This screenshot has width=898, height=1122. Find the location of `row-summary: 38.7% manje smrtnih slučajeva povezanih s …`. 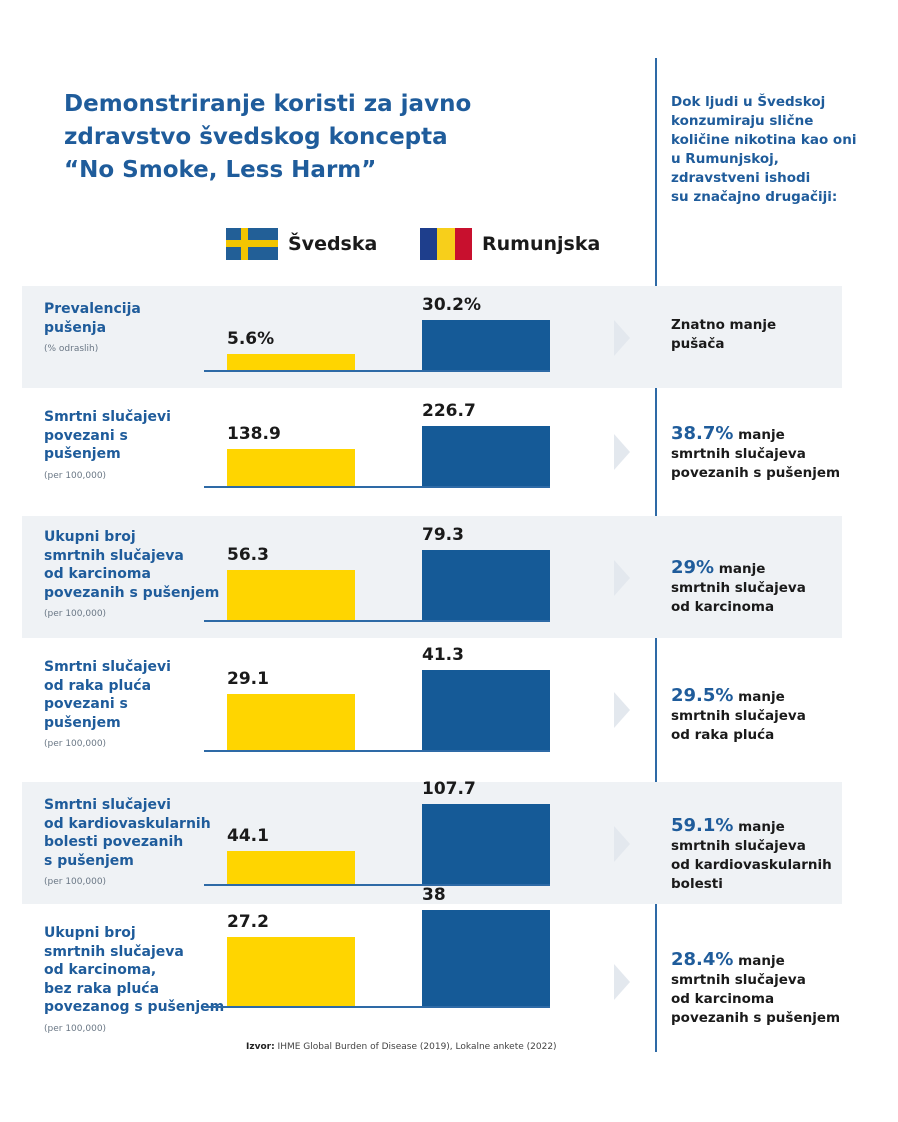

row-summary: 38.7% manje smrtnih slučajeva povezanih s … is located at coordinates (761, 453).